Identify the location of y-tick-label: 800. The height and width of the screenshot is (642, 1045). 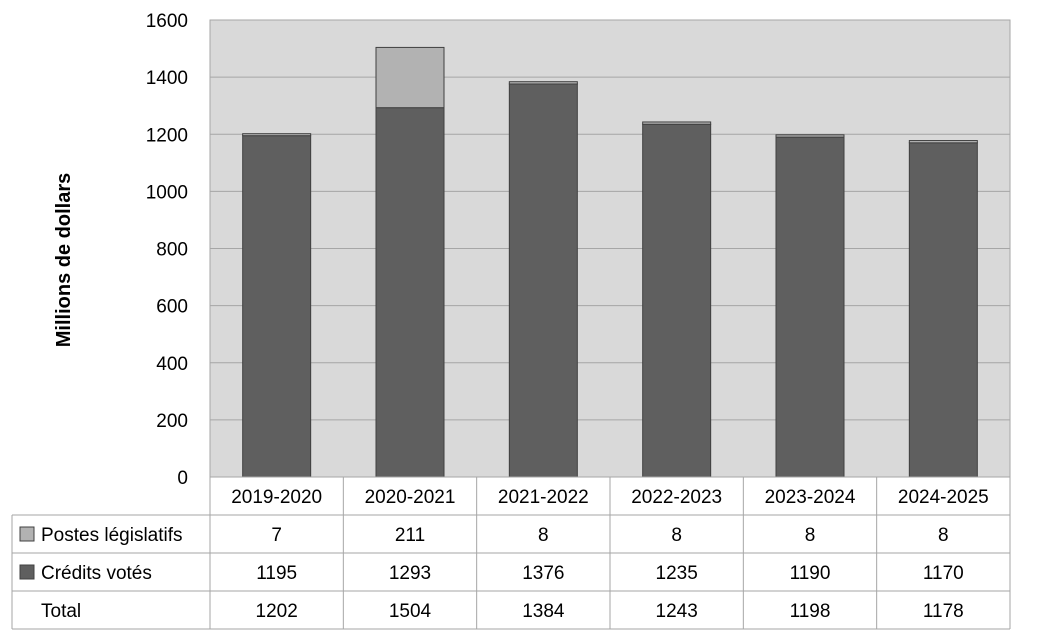
(172, 250).